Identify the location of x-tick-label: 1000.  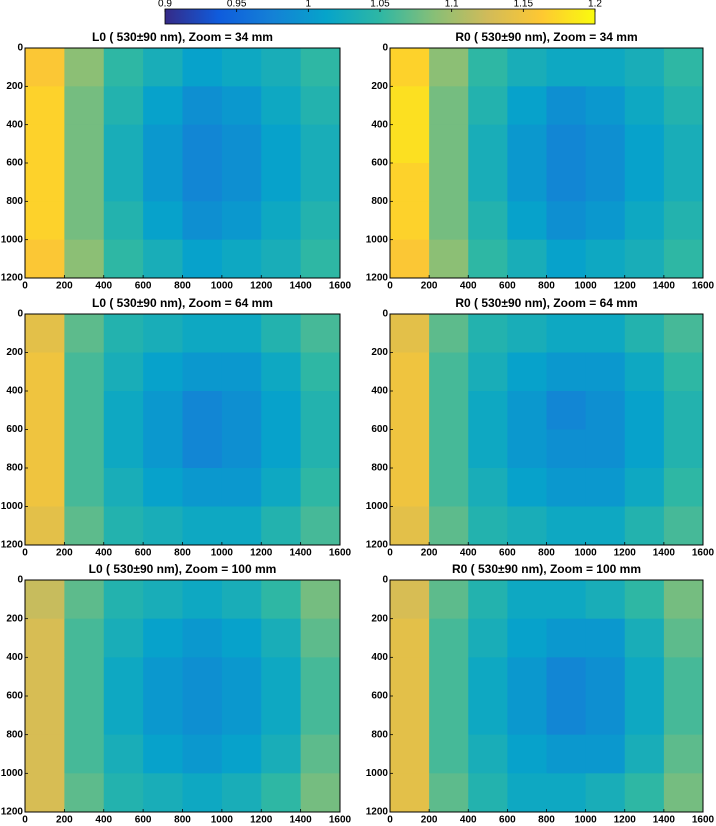
(586, 820).